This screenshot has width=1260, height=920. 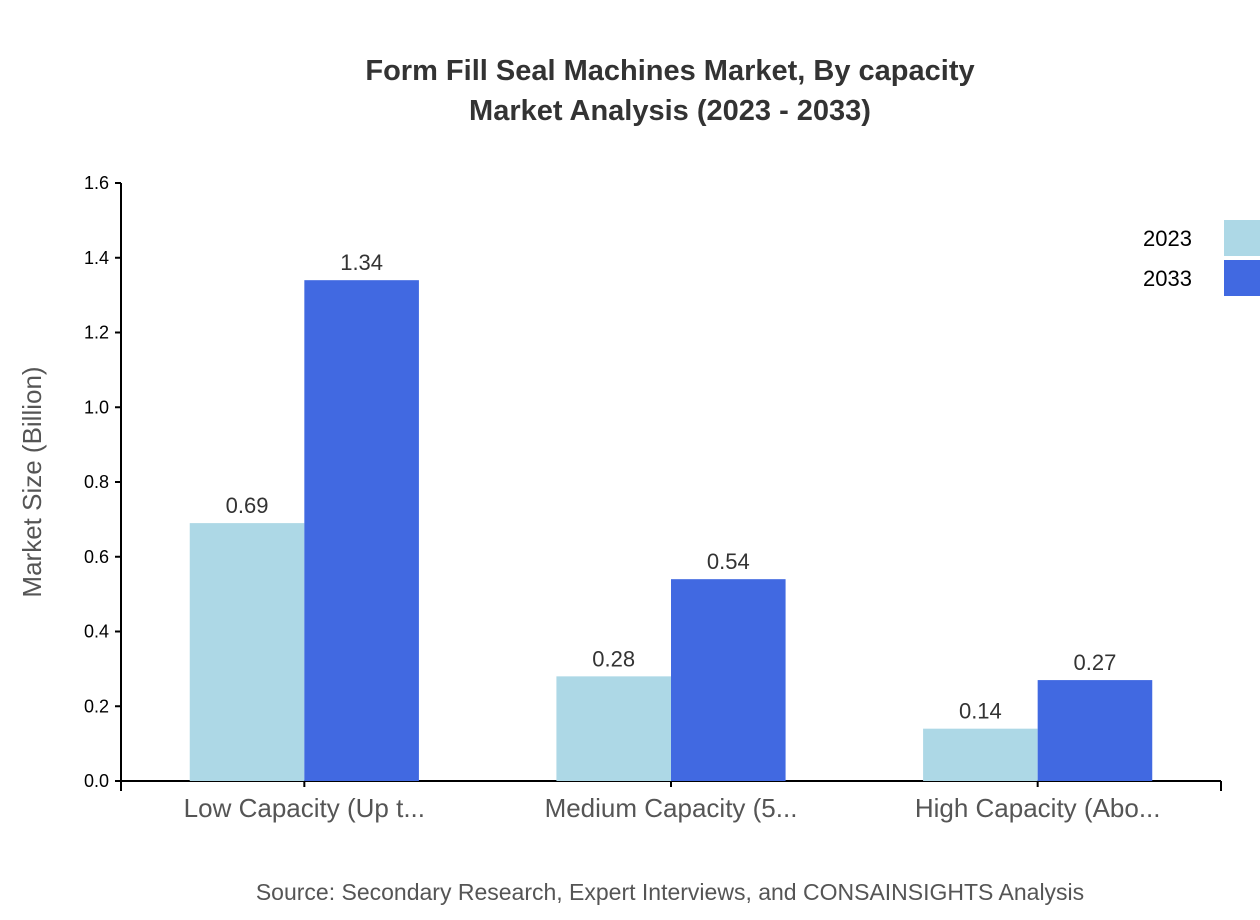 What do you see at coordinates (980, 711) in the screenshot?
I see `data-label: 0.14` at bounding box center [980, 711].